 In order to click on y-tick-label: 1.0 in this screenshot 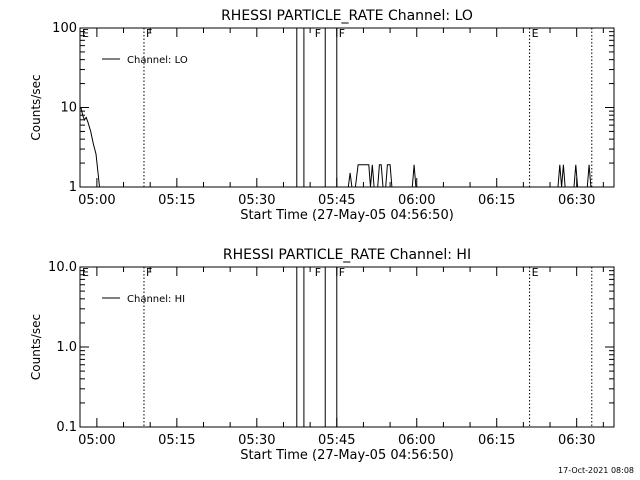, I will do `click(66, 347)`.